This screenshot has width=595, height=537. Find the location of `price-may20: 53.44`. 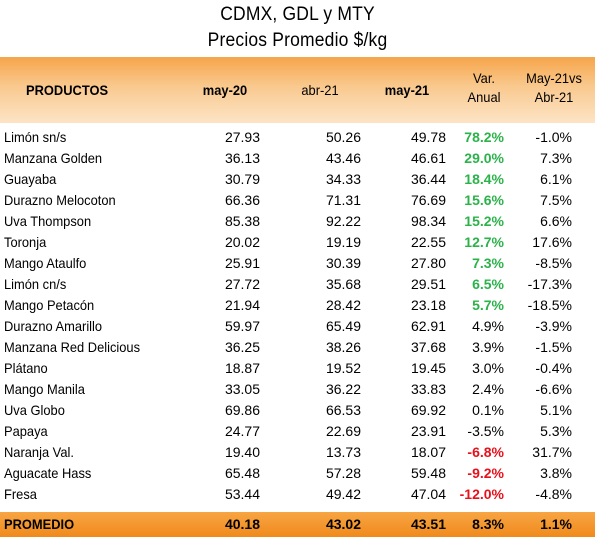

price-may20: 53.44 is located at coordinates (242, 494).